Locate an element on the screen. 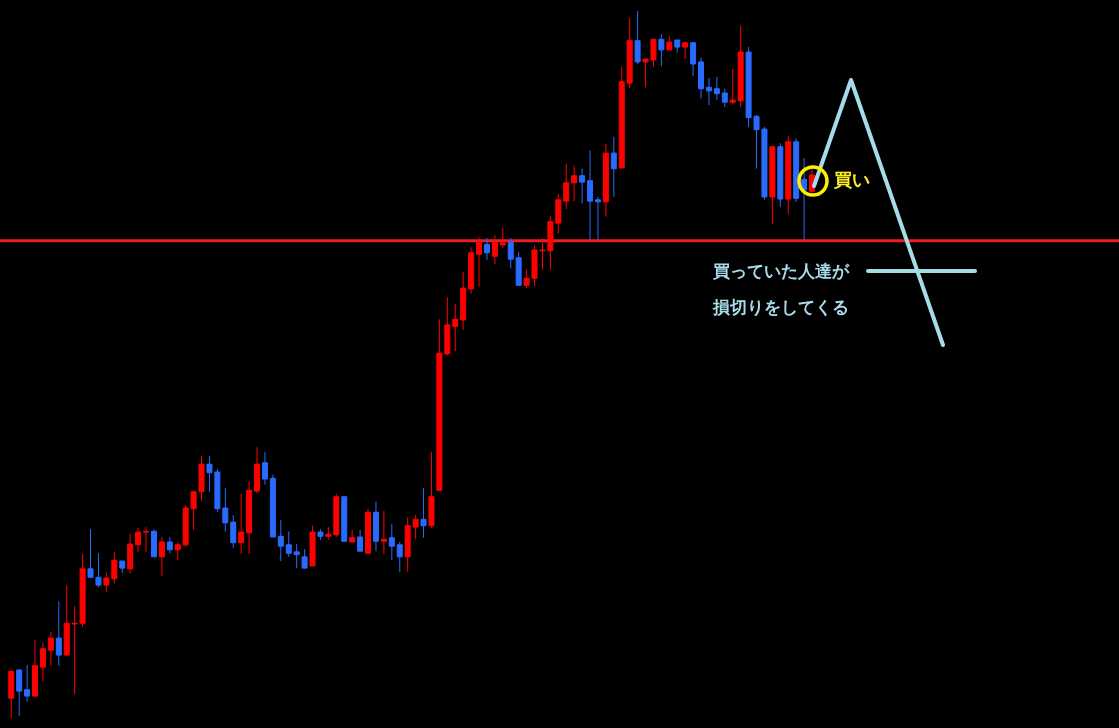  annotation: 損切りをしてくる is located at coordinates (780, 307).